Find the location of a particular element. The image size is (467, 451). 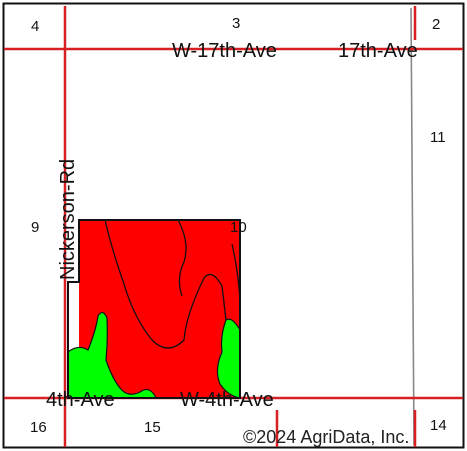

field-boundary is located at coordinates (154, 309).